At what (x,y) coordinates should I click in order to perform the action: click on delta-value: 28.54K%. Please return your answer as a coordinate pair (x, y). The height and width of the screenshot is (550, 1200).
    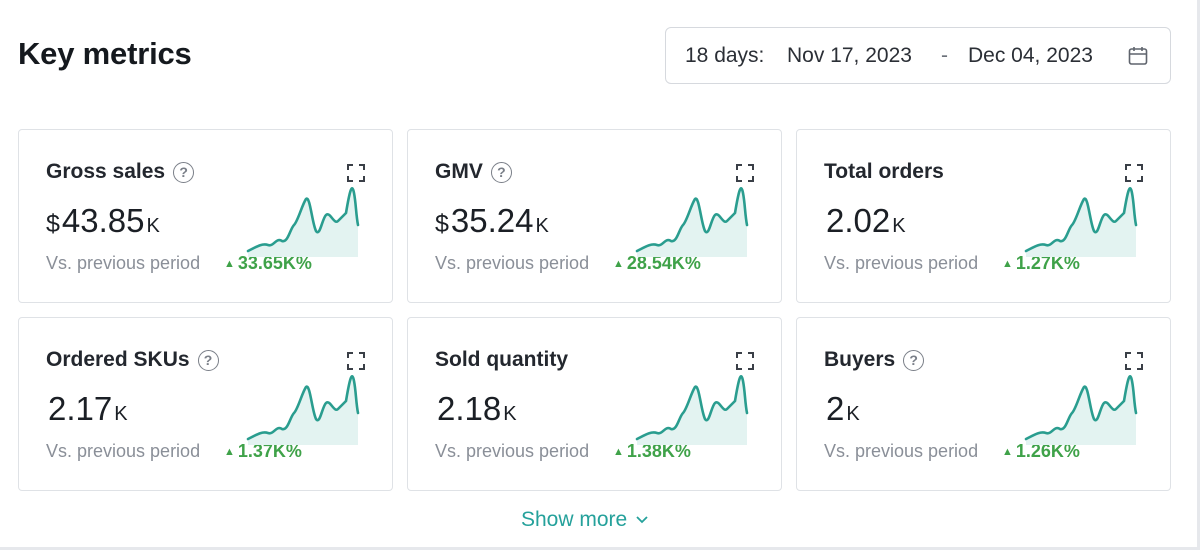
    Looking at the image, I should click on (663, 263).